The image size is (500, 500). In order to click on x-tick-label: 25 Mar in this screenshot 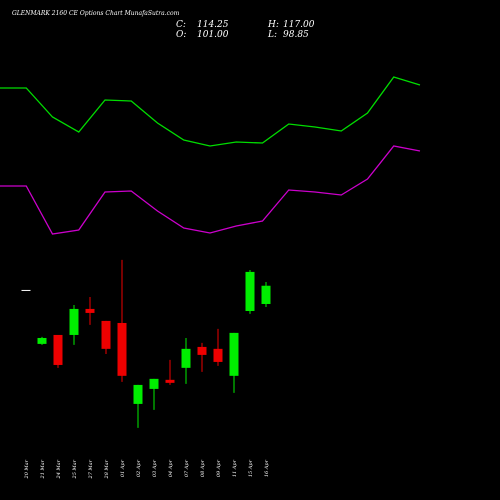, I will do `click(75, 469)`.